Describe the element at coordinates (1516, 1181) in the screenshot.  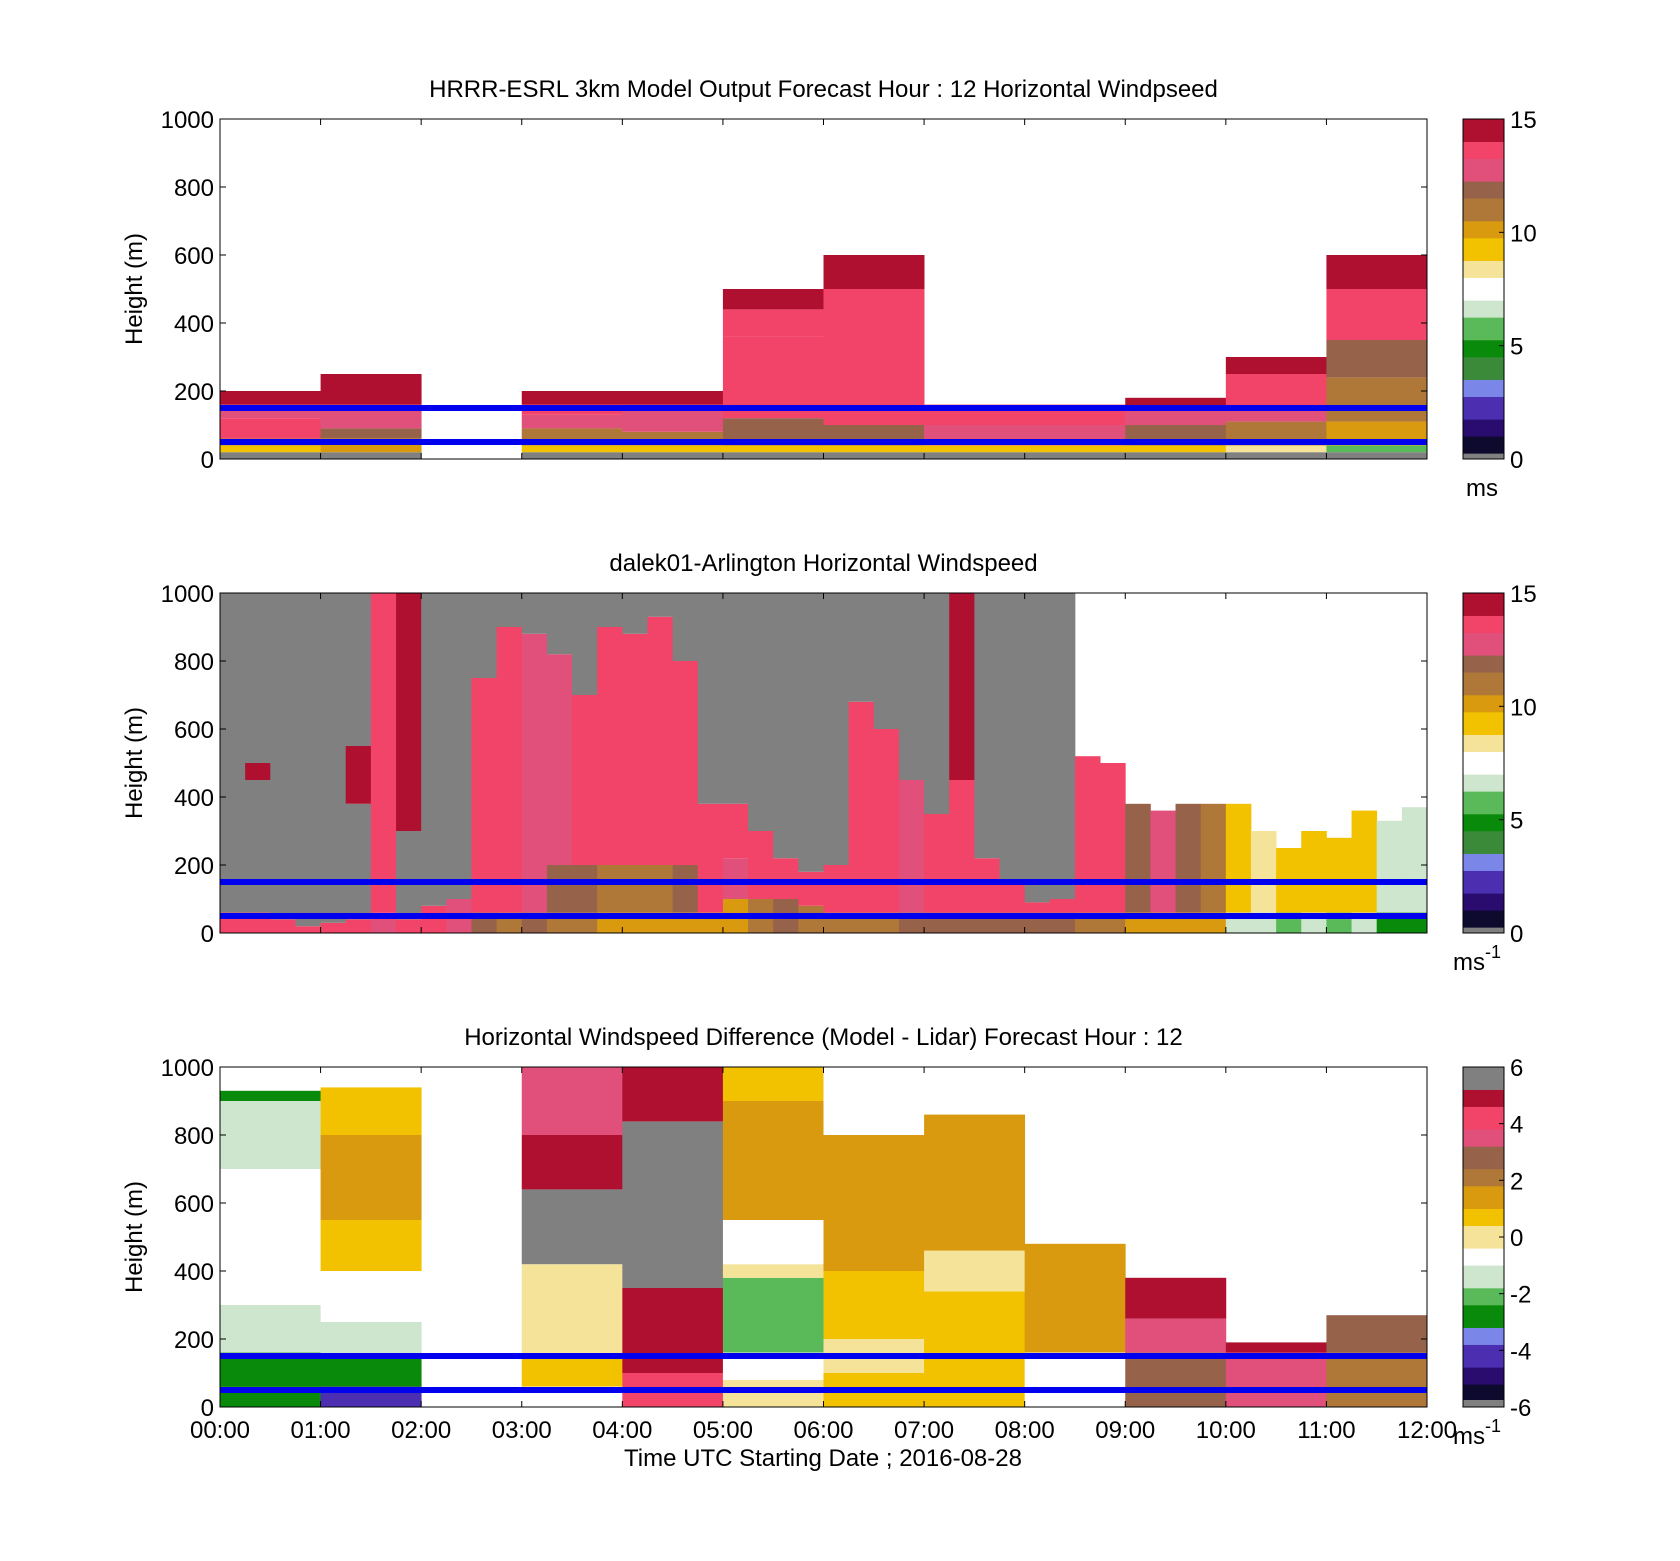
I see `colorbar-tick-label: 2` at that location.